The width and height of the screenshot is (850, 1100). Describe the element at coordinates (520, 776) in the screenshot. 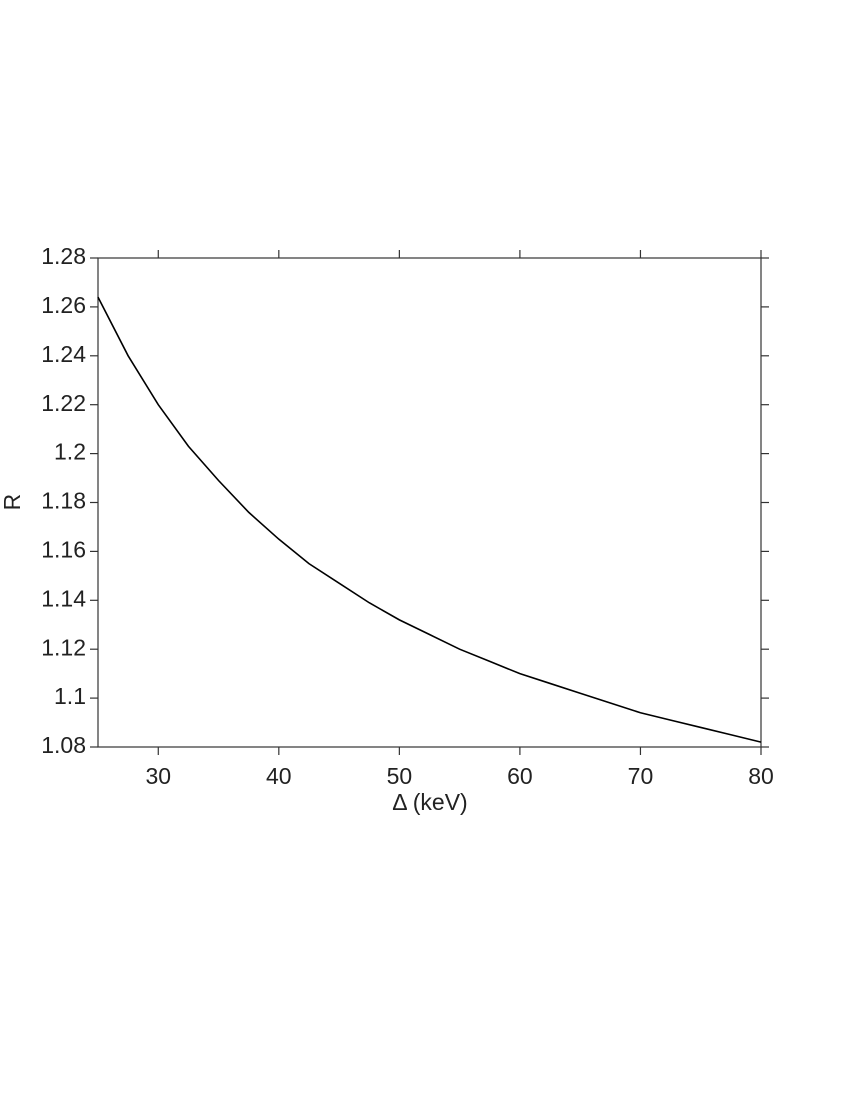

I see `x-tick-label: 60` at that location.